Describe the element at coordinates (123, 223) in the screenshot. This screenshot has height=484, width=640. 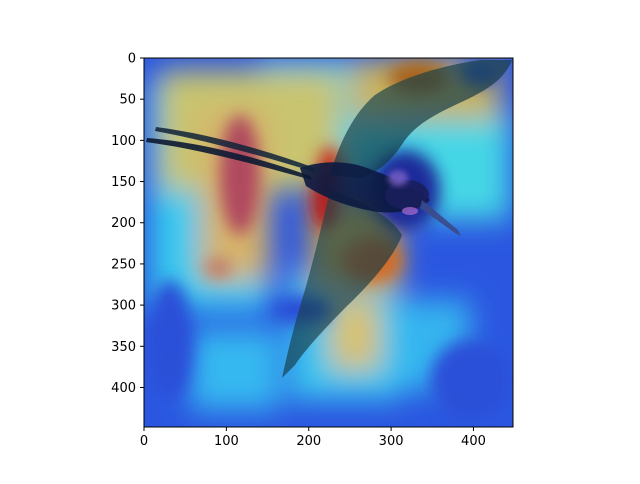
I see `y-tick-label: 200` at that location.